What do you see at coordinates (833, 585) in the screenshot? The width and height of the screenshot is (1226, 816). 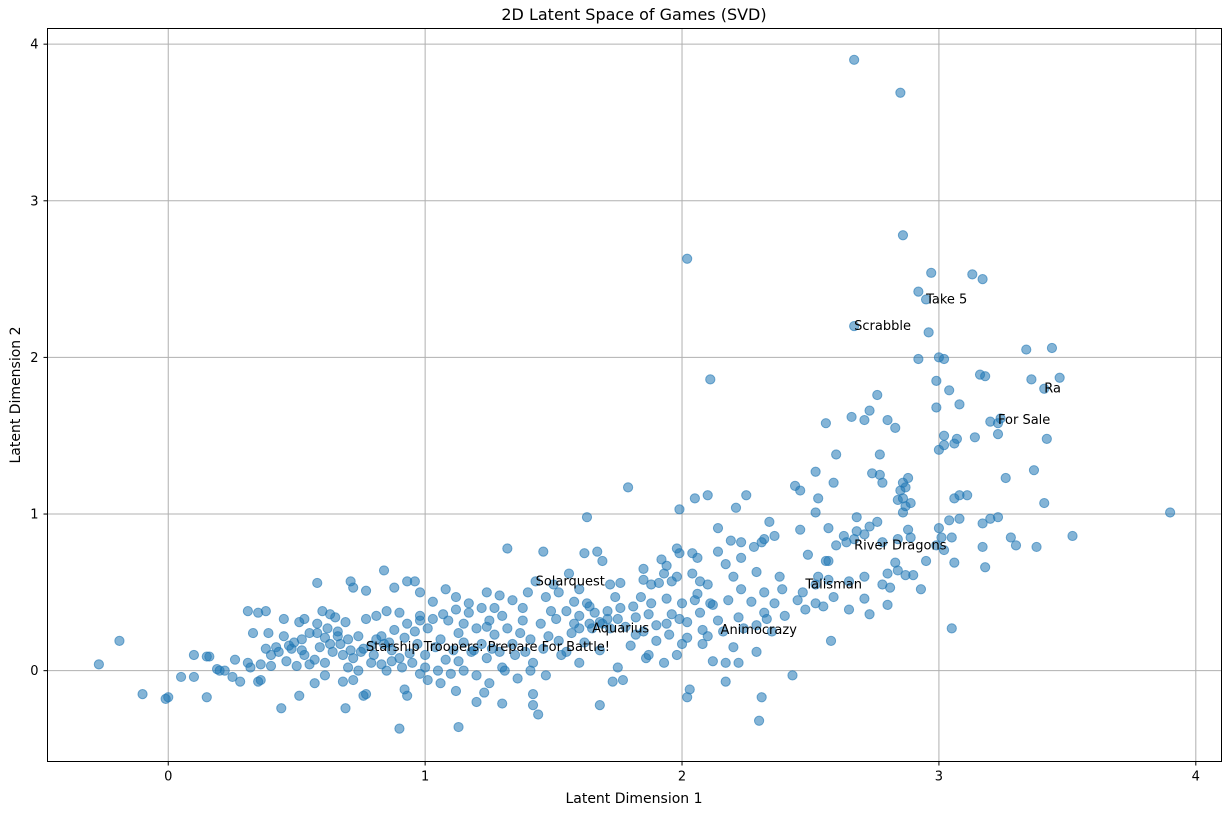 I see `point-annotation: Talisman` at bounding box center [833, 585].